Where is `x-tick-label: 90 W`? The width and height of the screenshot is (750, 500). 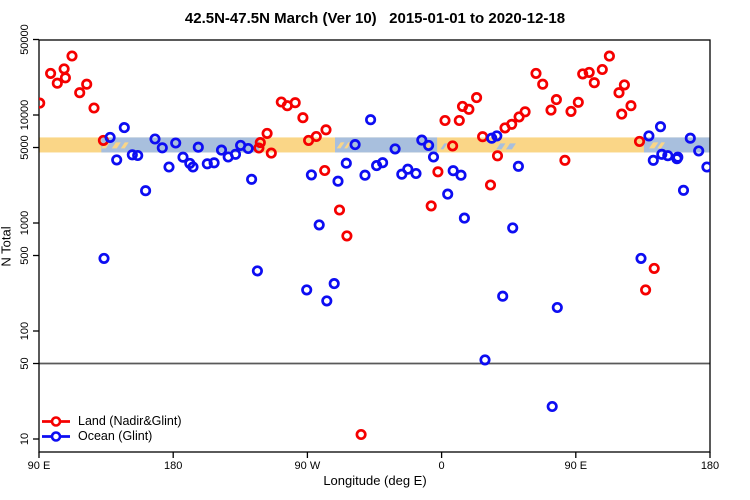 x-tick-label: 90 W is located at coordinates (308, 466).